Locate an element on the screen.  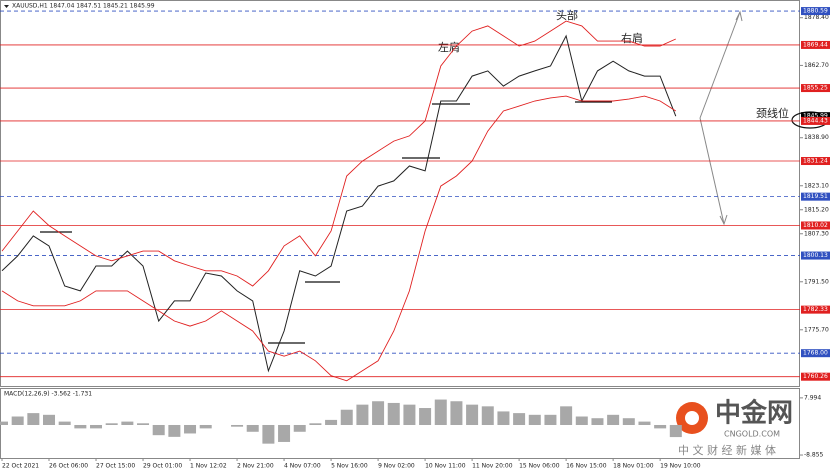
annotation: 颈线位 is located at coordinates (772, 113).